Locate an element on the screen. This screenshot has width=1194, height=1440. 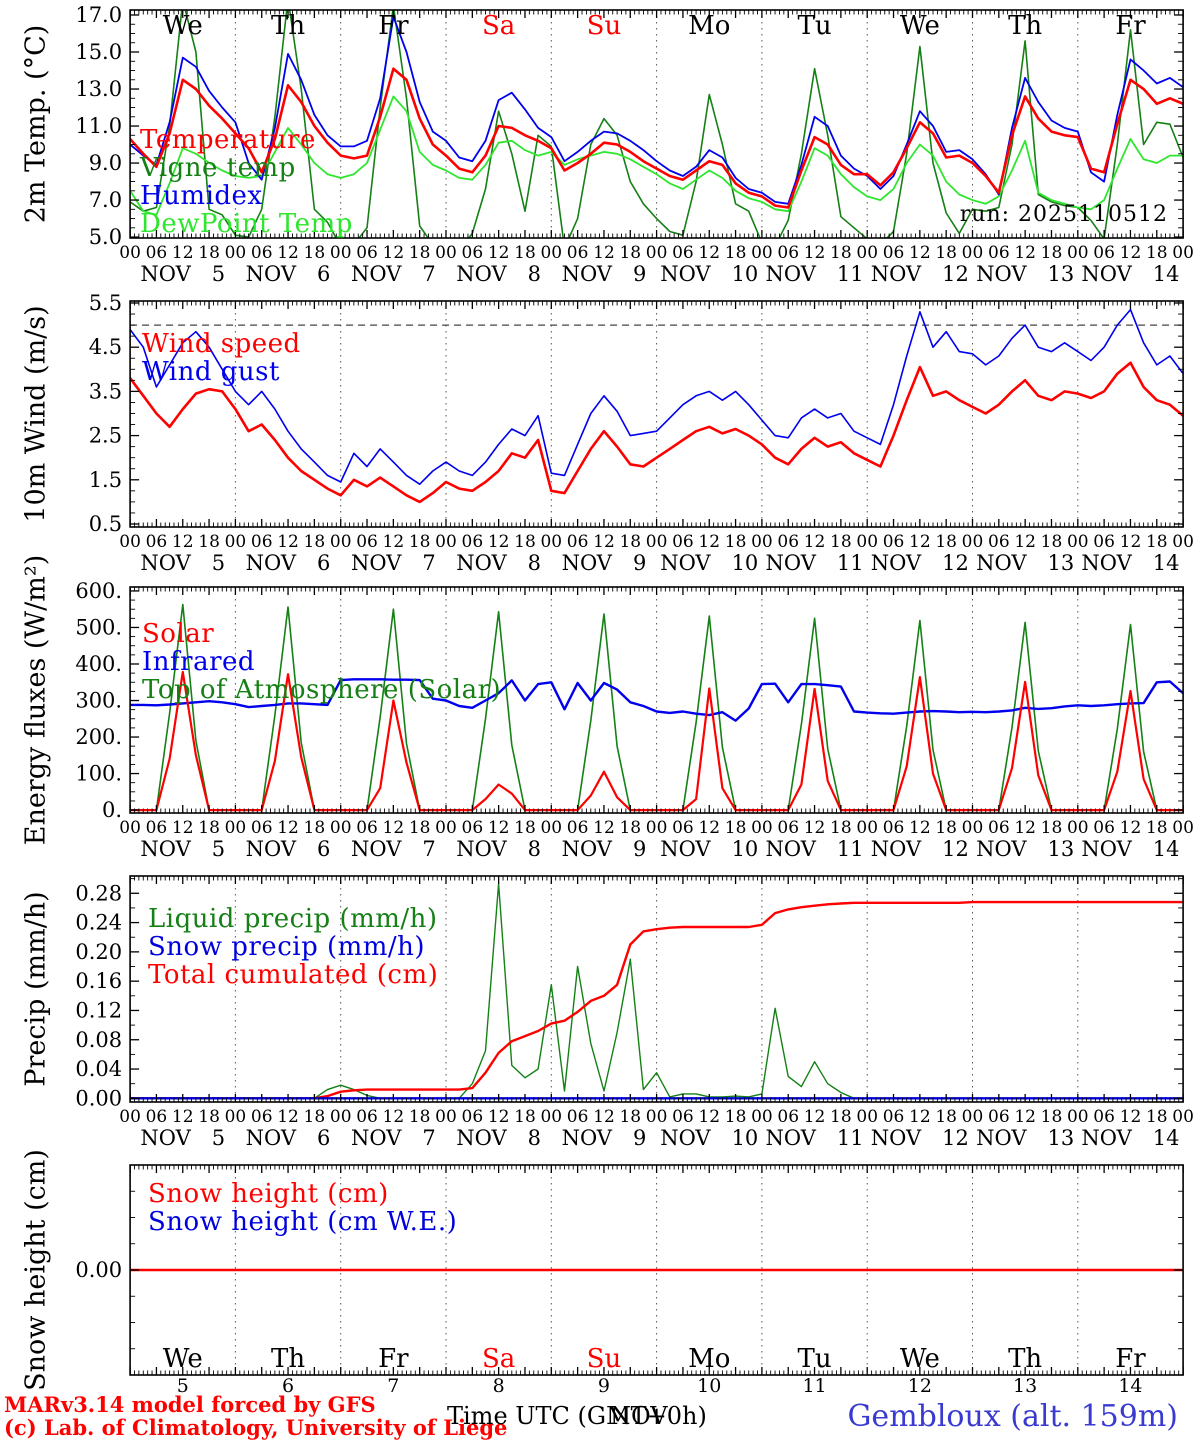
legend-infrared: Infrared is located at coordinates (199, 662).